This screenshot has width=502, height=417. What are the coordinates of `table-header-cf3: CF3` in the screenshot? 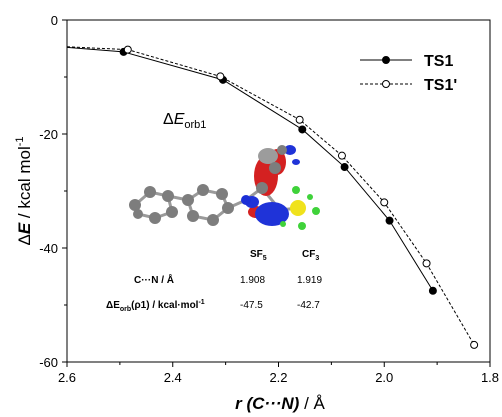 It's located at (310, 255).